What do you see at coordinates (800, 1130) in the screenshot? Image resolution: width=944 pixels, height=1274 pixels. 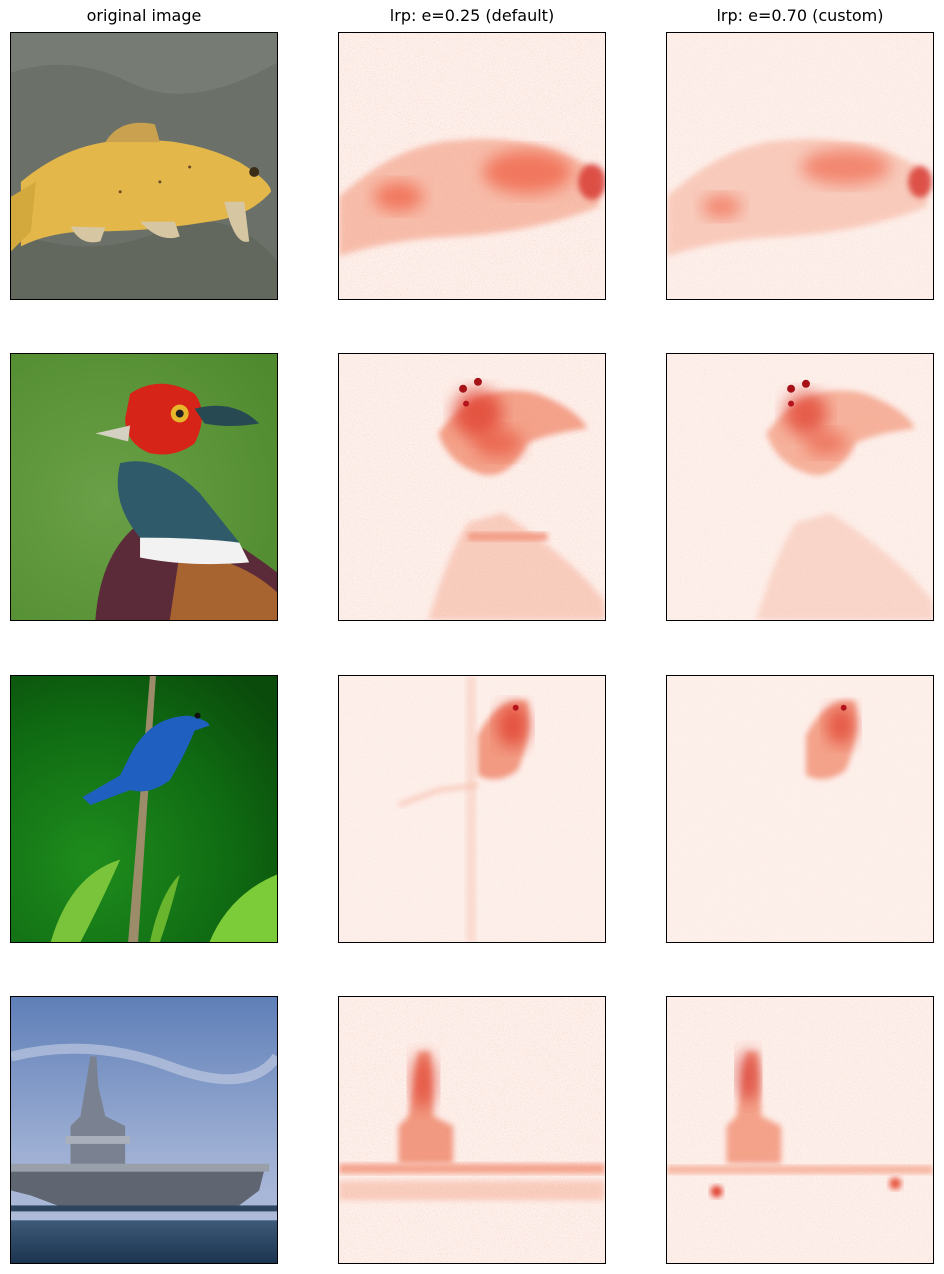 I see `heatmap-custom-carrier` at bounding box center [800, 1130].